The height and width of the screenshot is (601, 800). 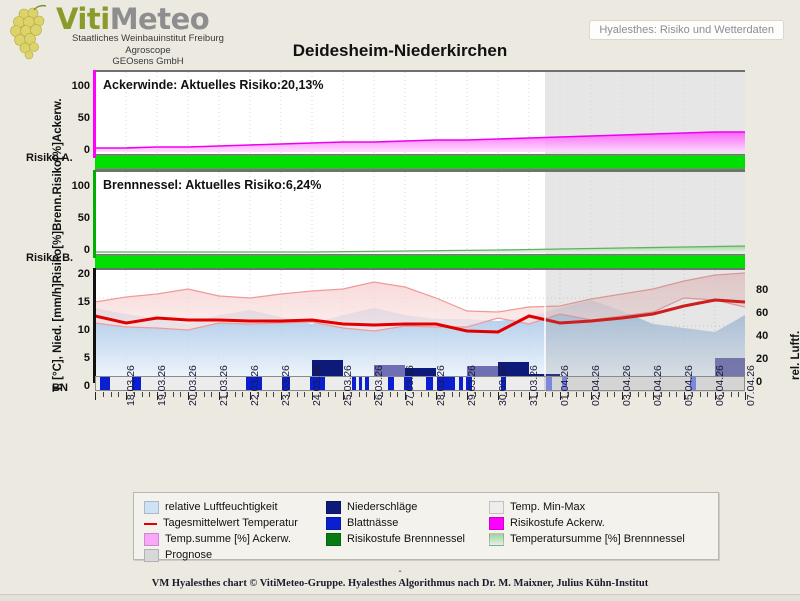 What do you see at coordinates (658, 385) in the screenshot?
I see `date-label: 04.04.26` at bounding box center [658, 385].